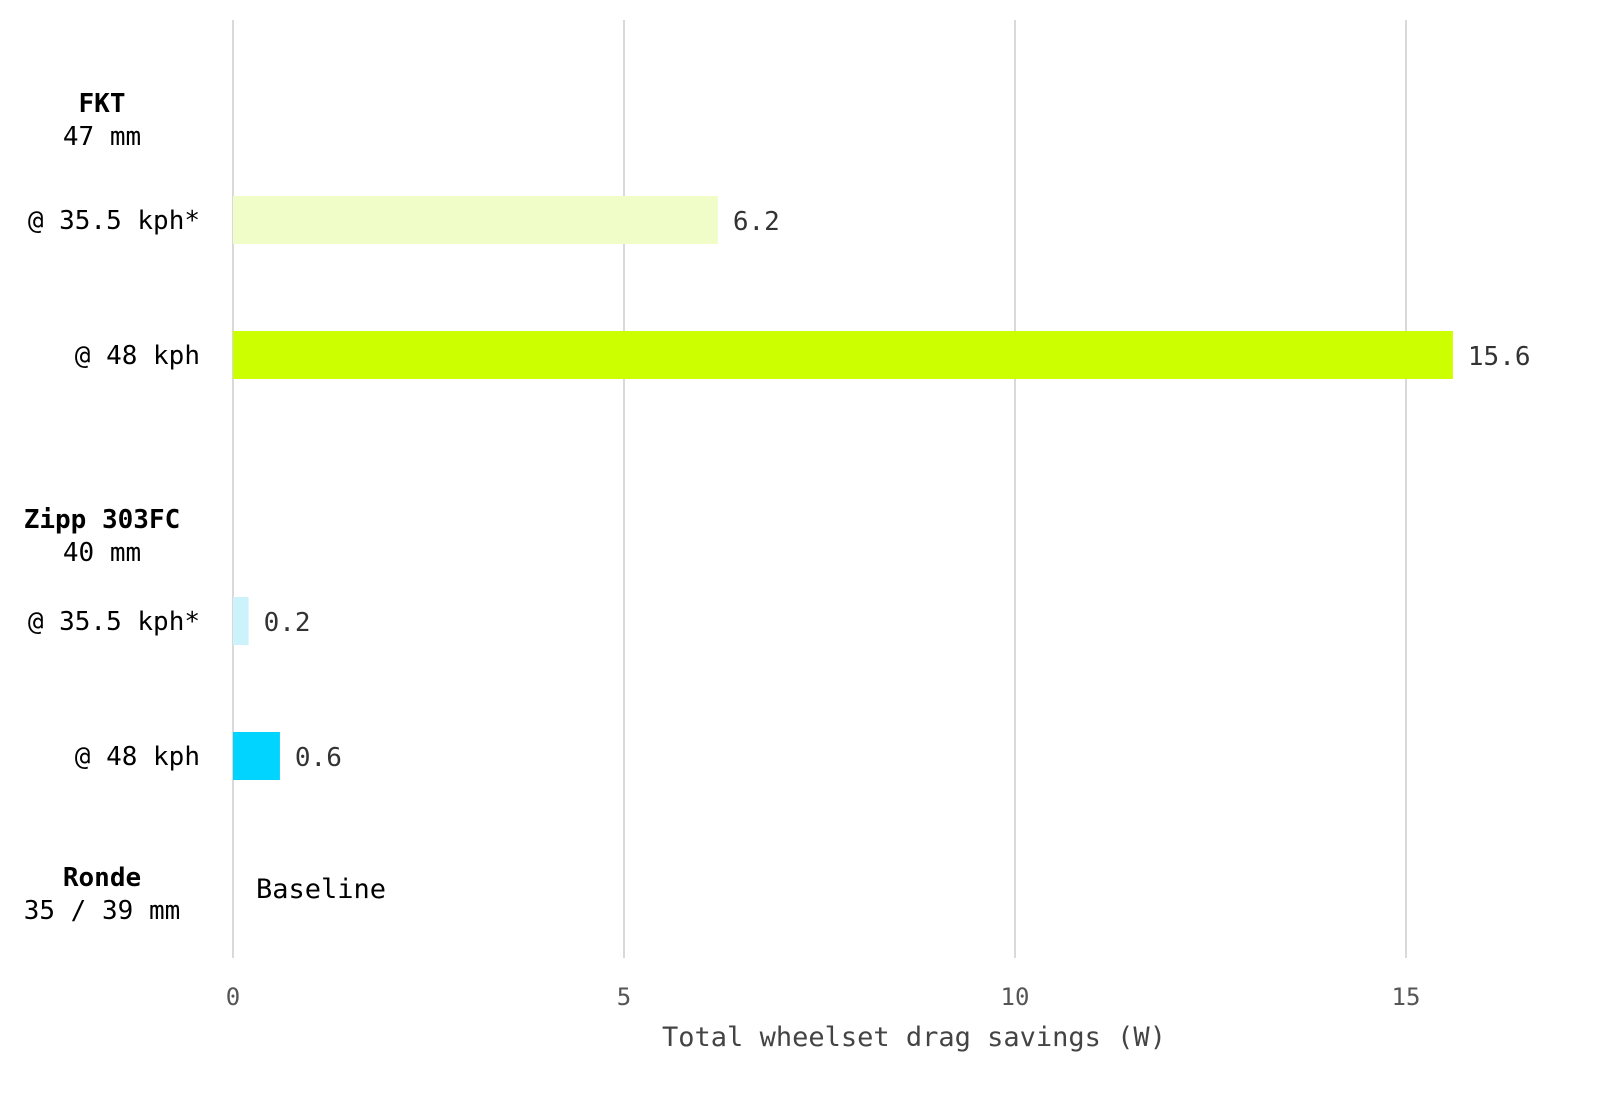 This screenshot has width=1600, height=1103. I want to click on bar-value-label: 6.2, so click(756, 222).